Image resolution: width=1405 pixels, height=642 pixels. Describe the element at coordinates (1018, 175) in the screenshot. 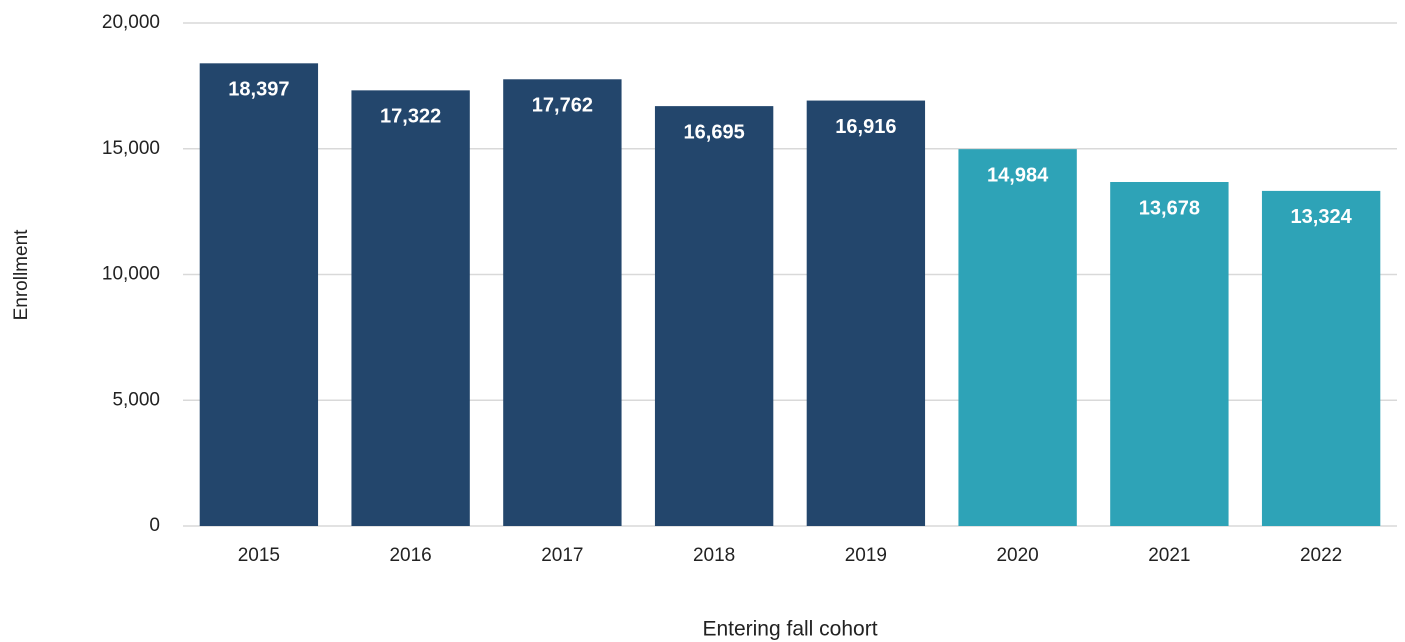

I see `value-label: 14,984` at that location.